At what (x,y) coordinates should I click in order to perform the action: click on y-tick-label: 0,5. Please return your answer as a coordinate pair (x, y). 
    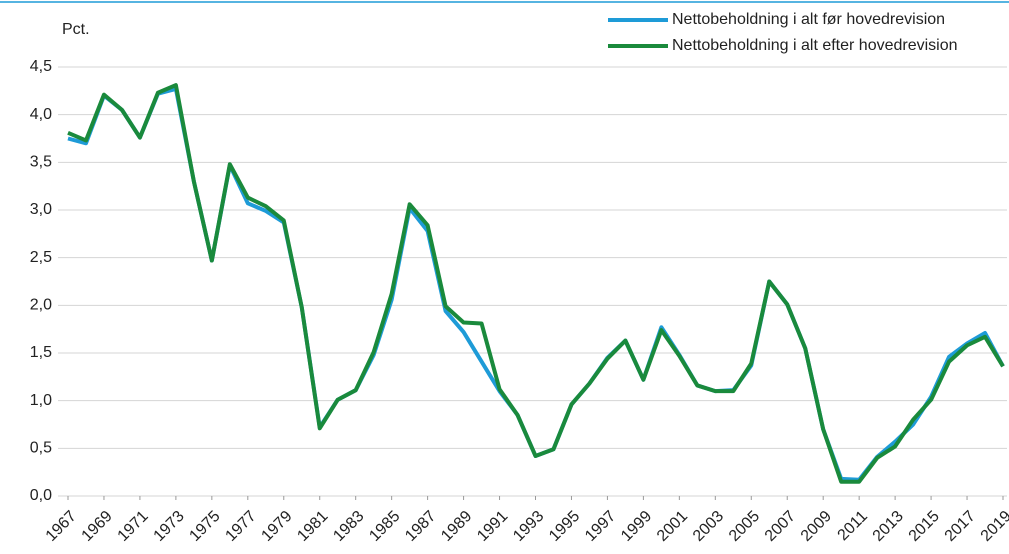
    Looking at the image, I should click on (41, 448).